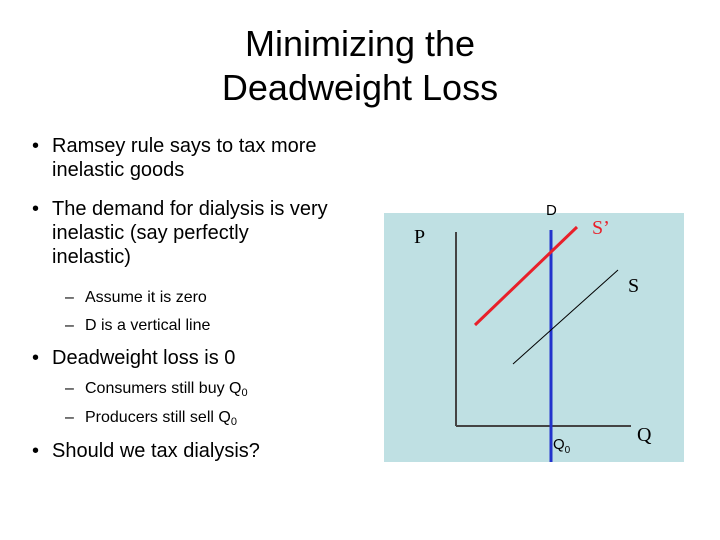 The width and height of the screenshot is (720, 540). I want to click on sub-bullet-assume-zero: – Assume it is zero, so click(136, 298).